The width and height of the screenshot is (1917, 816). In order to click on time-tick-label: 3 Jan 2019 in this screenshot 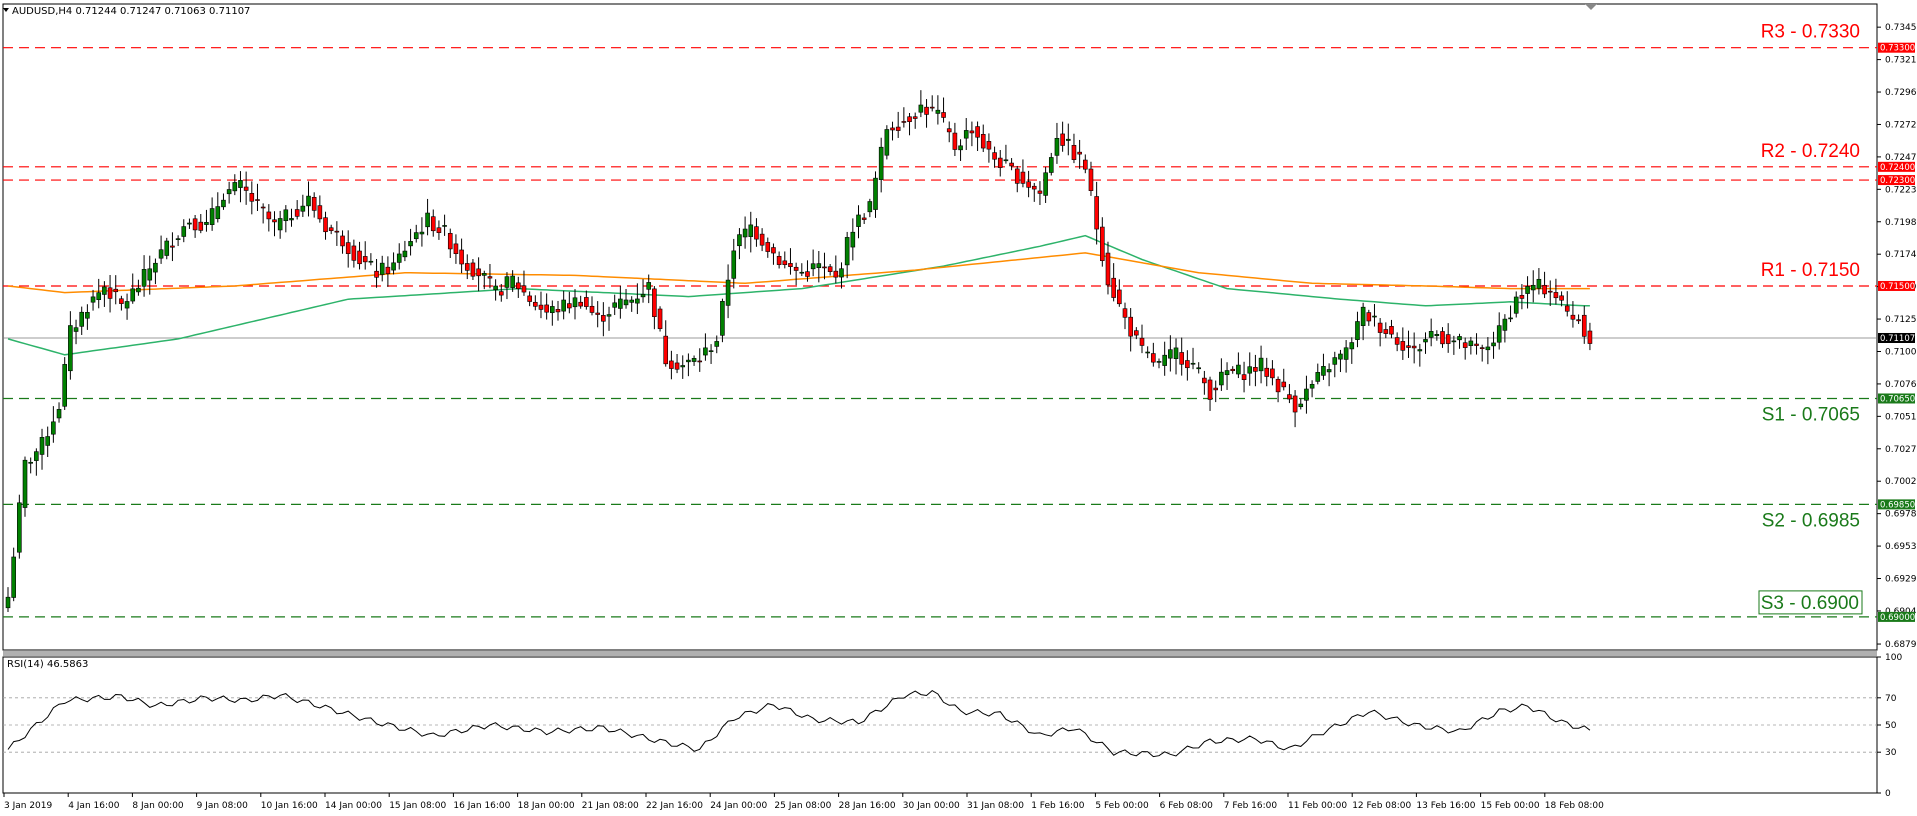, I will do `click(28, 806)`.